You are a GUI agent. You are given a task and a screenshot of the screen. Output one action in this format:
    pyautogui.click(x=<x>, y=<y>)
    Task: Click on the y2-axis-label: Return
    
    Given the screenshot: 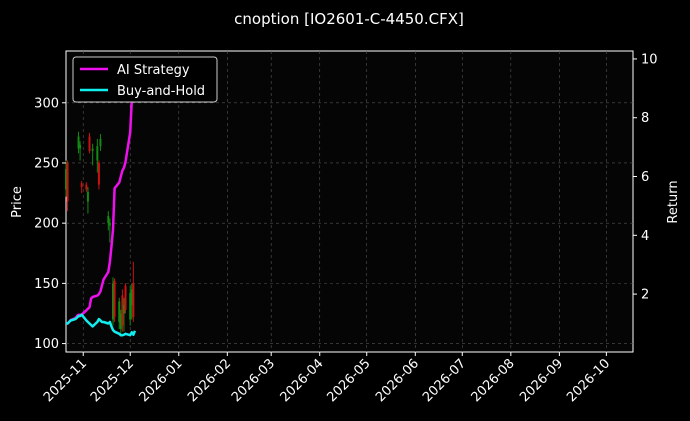 What is the action you would take?
    pyautogui.click(x=673, y=201)
    